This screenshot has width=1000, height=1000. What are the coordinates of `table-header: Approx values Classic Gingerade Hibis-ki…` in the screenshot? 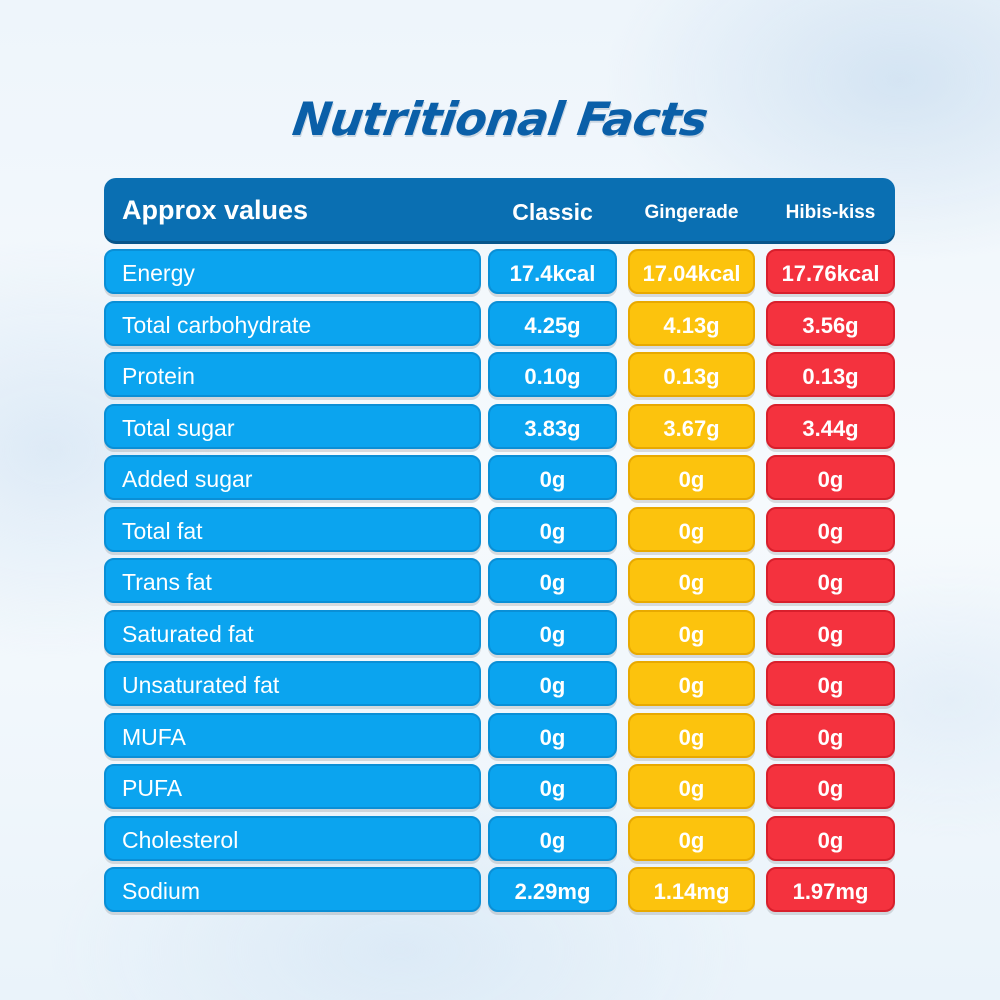 It's located at (499, 209).